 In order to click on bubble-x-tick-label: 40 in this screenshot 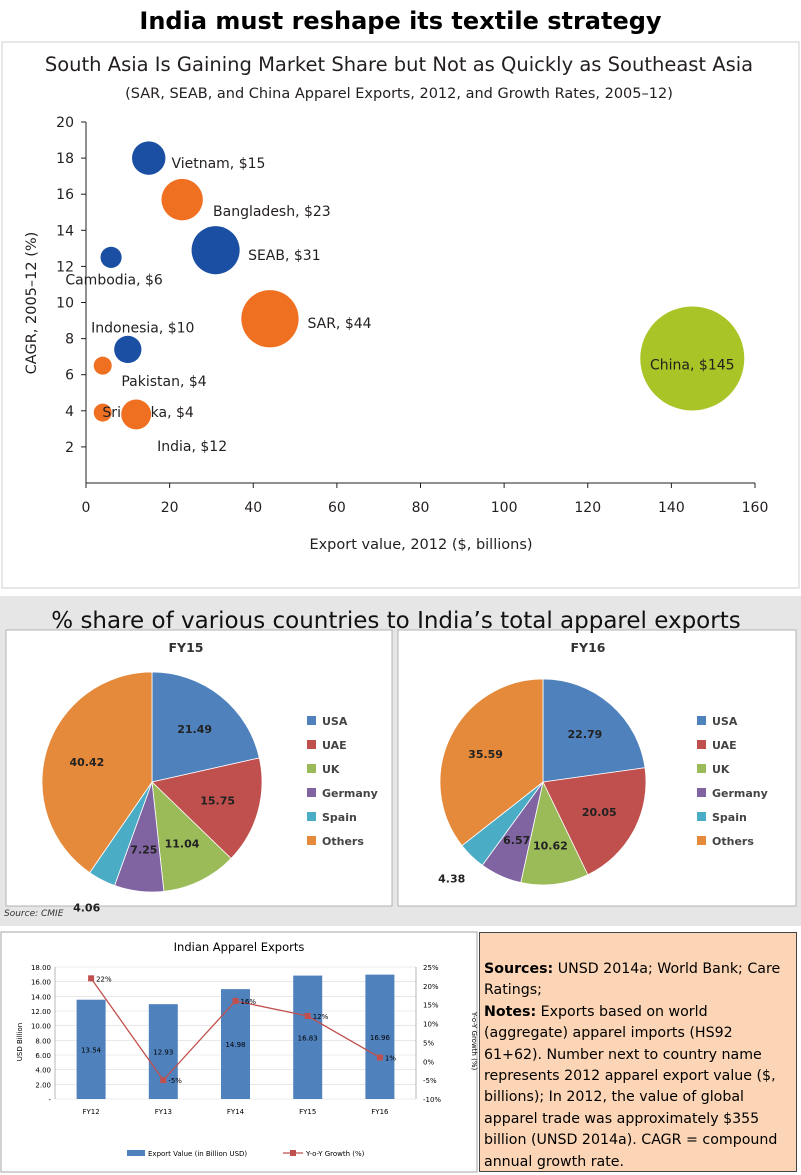, I will do `click(253, 508)`.